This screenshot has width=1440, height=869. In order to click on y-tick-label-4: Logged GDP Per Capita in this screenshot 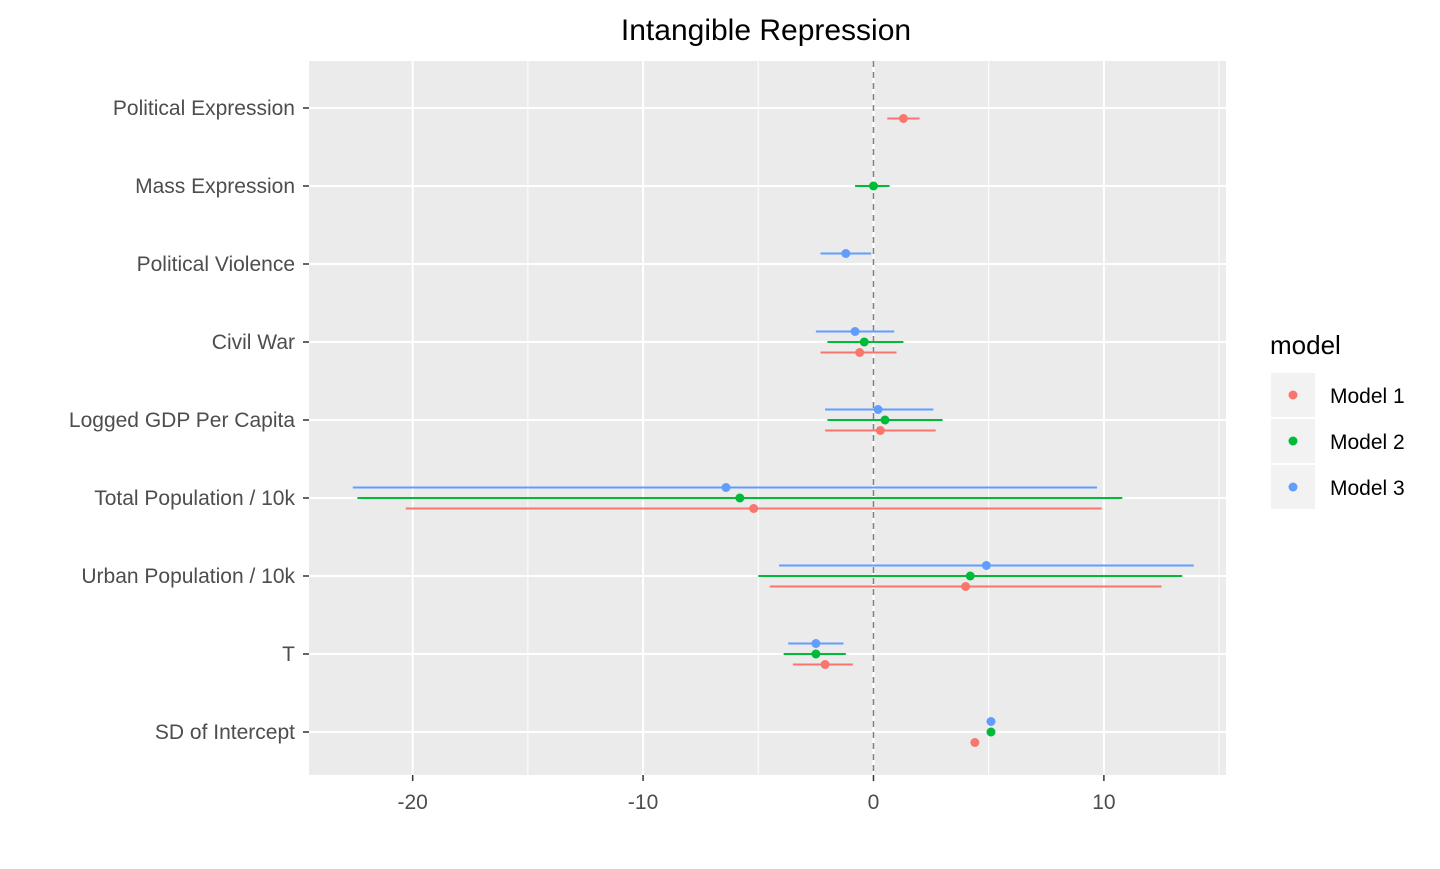, I will do `click(182, 420)`.